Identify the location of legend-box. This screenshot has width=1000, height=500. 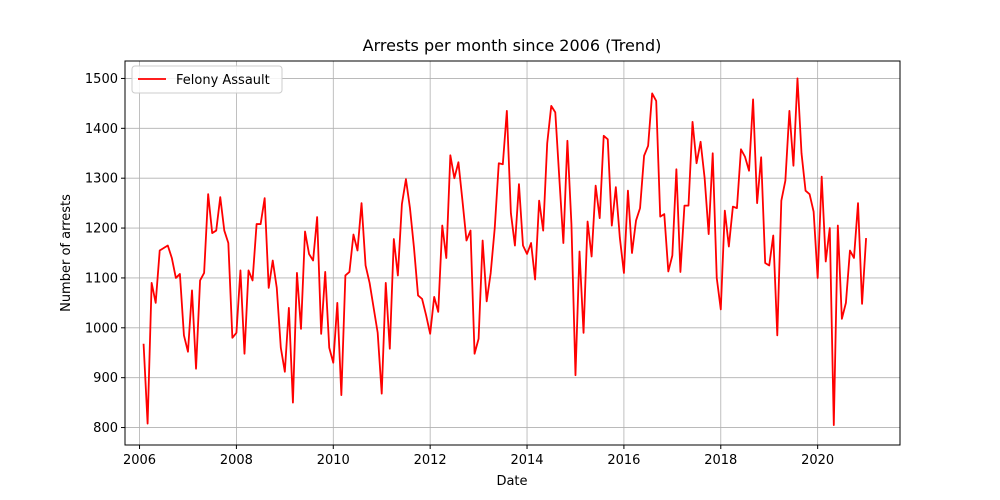
(207, 79).